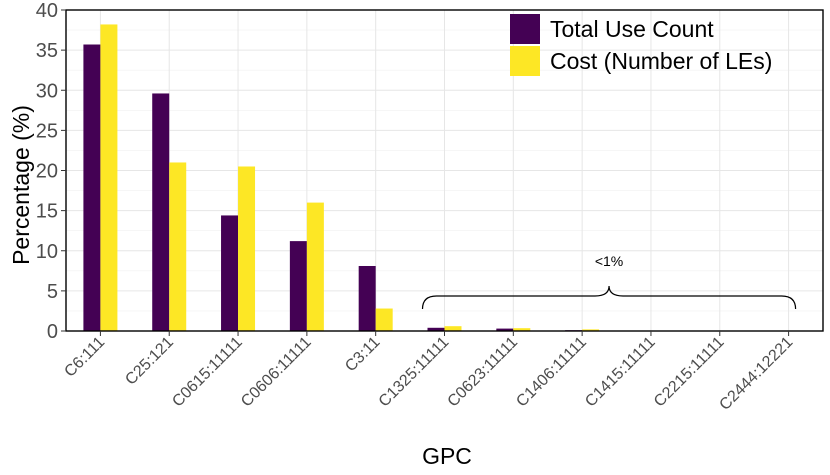 The height and width of the screenshot is (475, 830). Describe the element at coordinates (47, 91) in the screenshot. I see `y-tick-label: 30` at that location.